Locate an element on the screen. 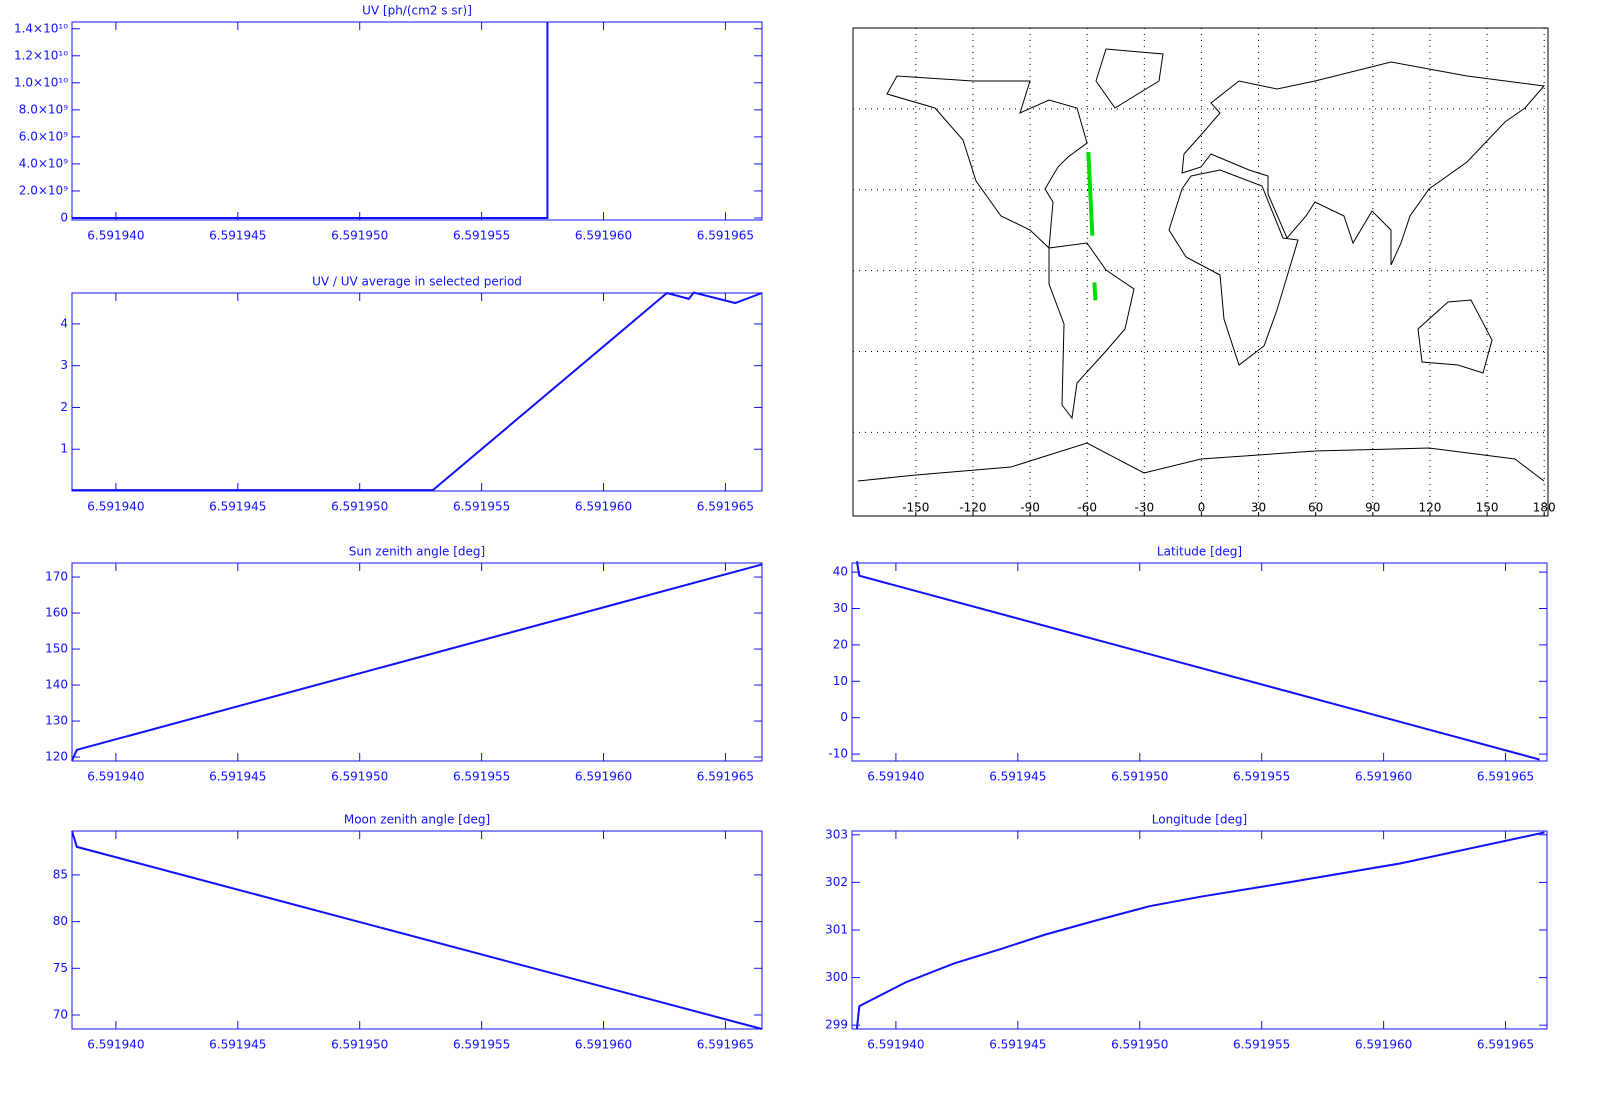  y-tick-label: 302 is located at coordinates (836, 882).